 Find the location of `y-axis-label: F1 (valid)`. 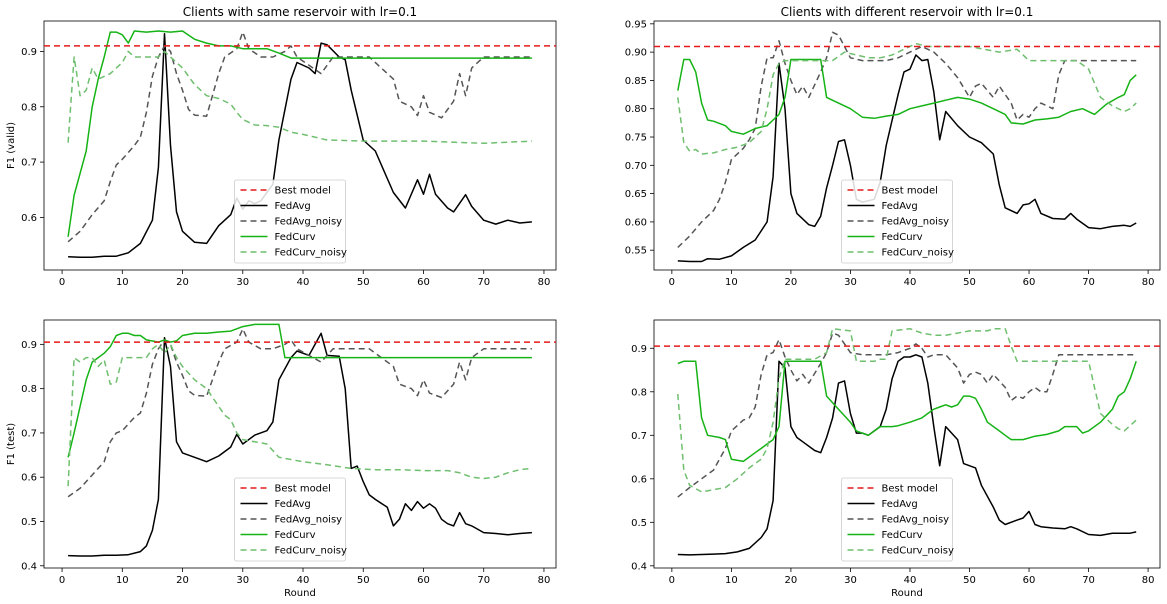

y-axis-label: F1 (valid) is located at coordinates (11, 145).